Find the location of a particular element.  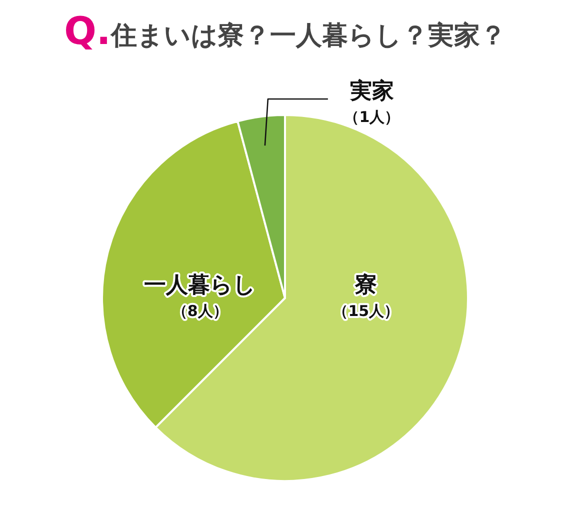

slice-label: 実家 is located at coordinates (371, 91).